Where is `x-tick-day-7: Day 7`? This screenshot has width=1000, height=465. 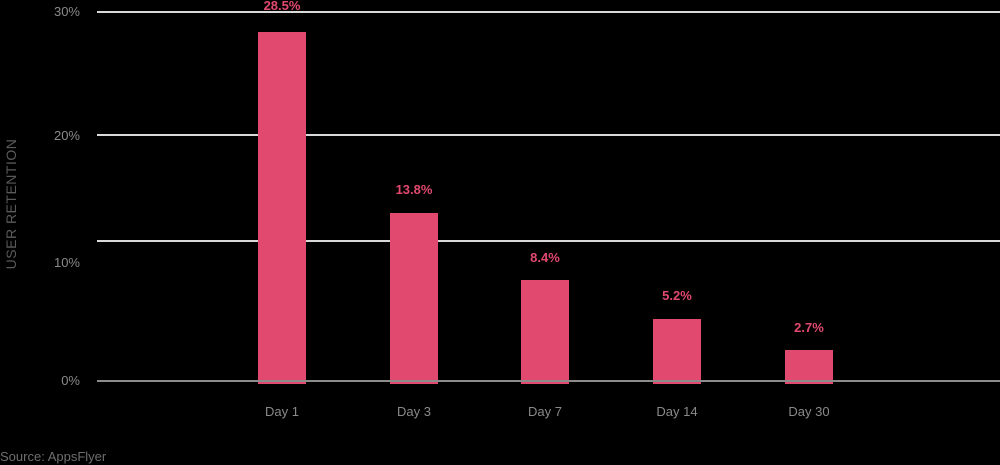
x-tick-day-7: Day 7 is located at coordinates (545, 411).